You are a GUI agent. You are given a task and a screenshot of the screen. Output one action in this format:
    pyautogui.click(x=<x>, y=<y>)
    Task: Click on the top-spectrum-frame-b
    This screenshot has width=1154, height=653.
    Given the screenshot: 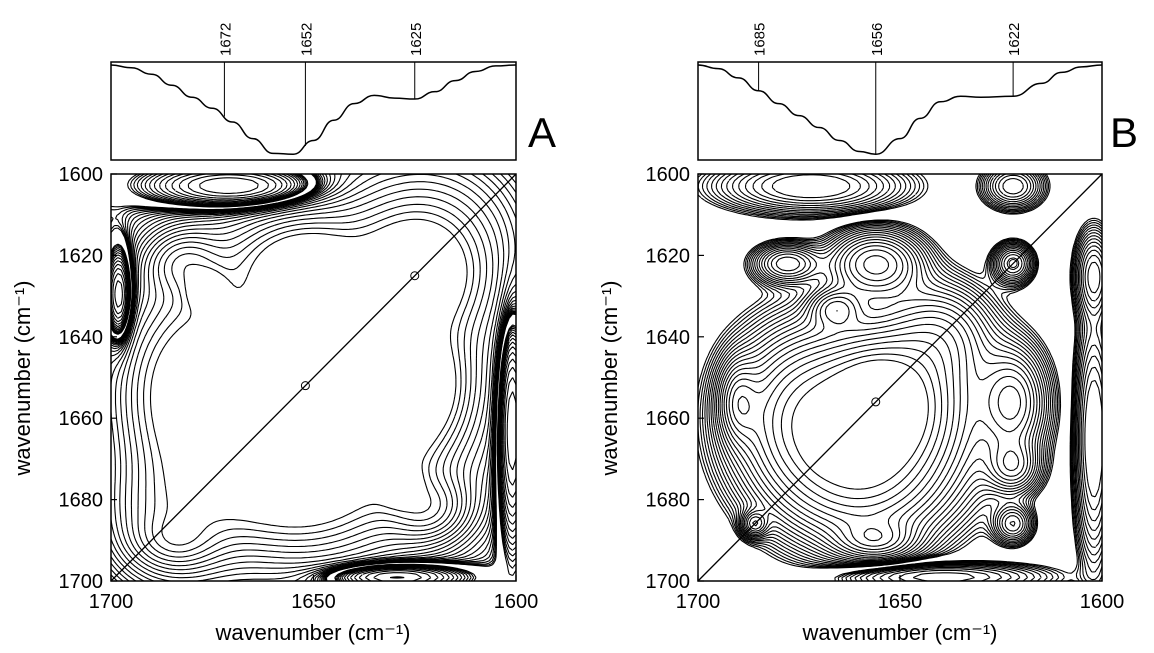 What is the action you would take?
    pyautogui.click(x=900, y=111)
    